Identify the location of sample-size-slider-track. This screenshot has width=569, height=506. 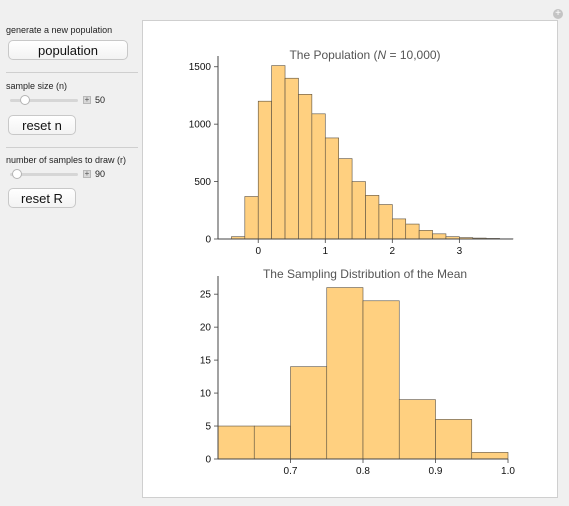
(44, 100).